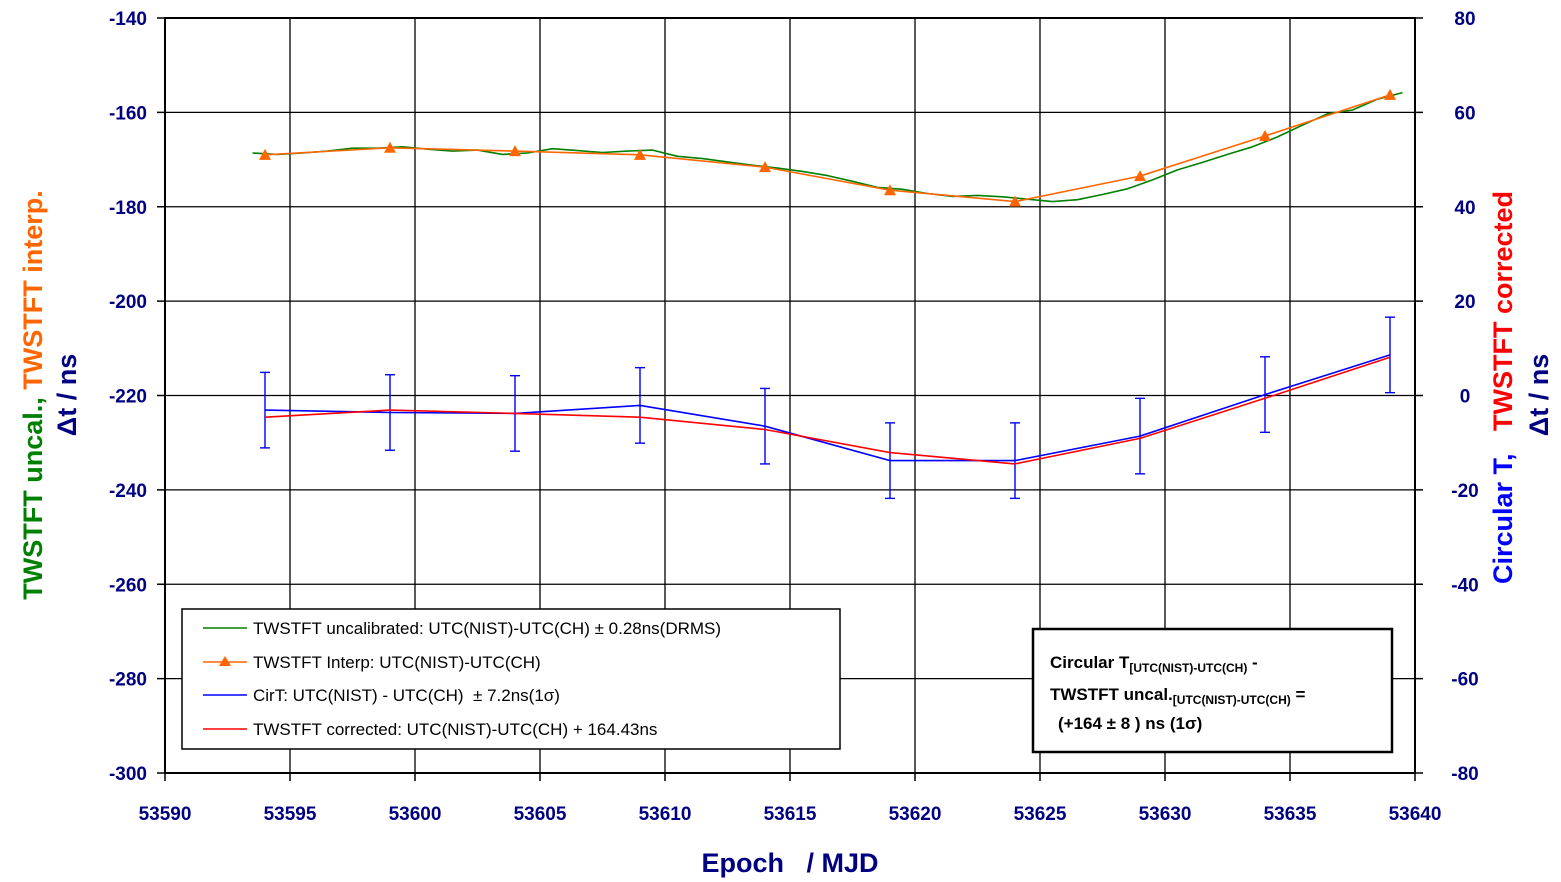 This screenshot has height=882, width=1561. I want to click on legend-item-cirt: CirT: UTC(NIST) - UTC(CH) ± 7.2ns(1σ), so click(381, 695).